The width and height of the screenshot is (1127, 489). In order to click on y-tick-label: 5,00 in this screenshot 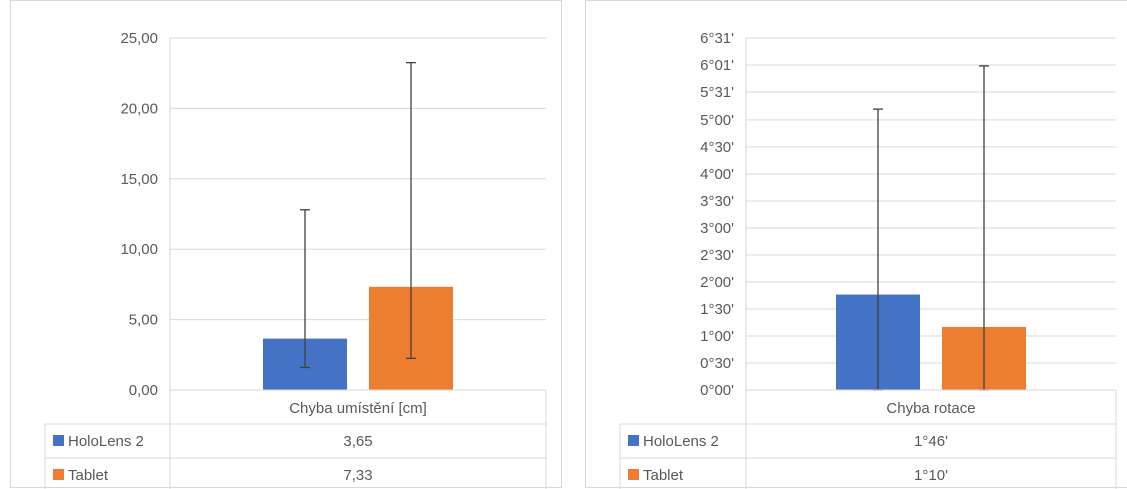, I will do `click(143, 320)`.